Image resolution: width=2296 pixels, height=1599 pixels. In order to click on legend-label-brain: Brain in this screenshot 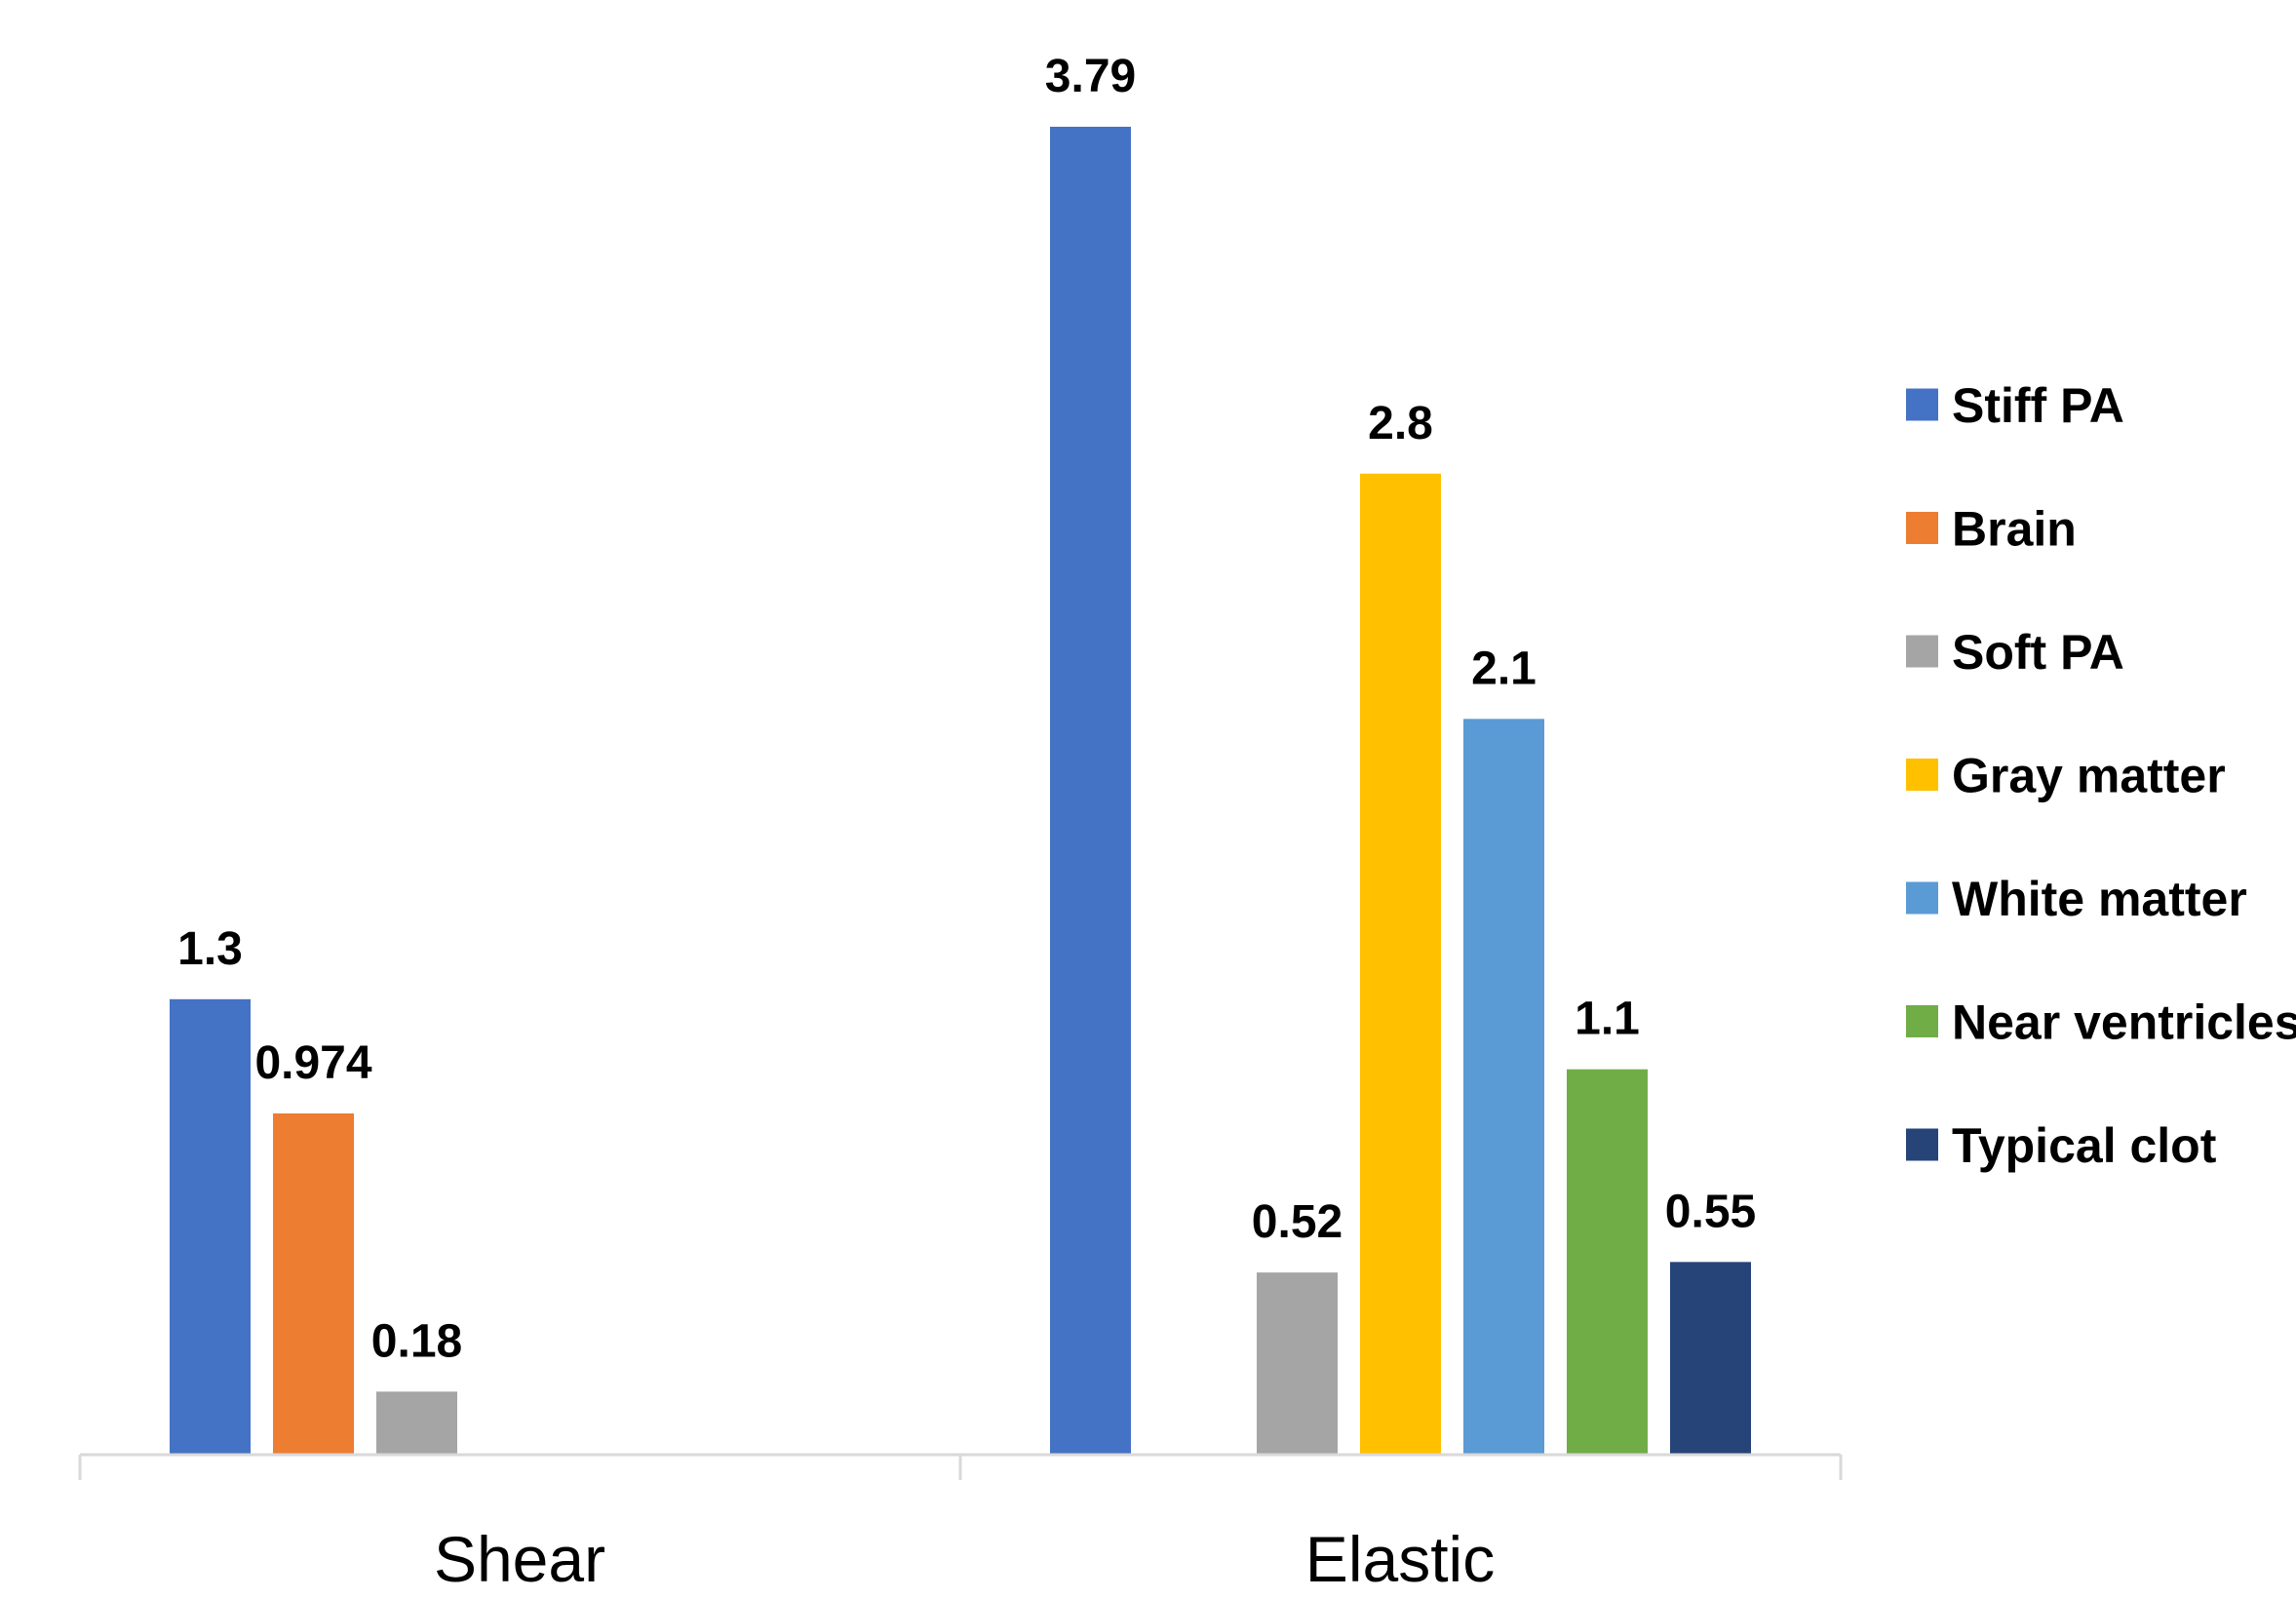, I will do `click(2015, 529)`.